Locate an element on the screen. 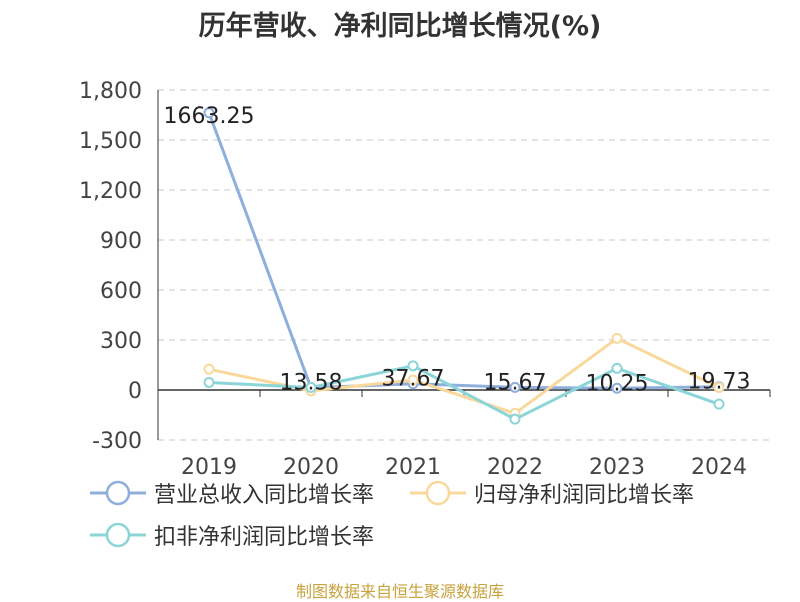 This screenshot has width=800, height=602. x-tick-label: 2024 is located at coordinates (719, 467).